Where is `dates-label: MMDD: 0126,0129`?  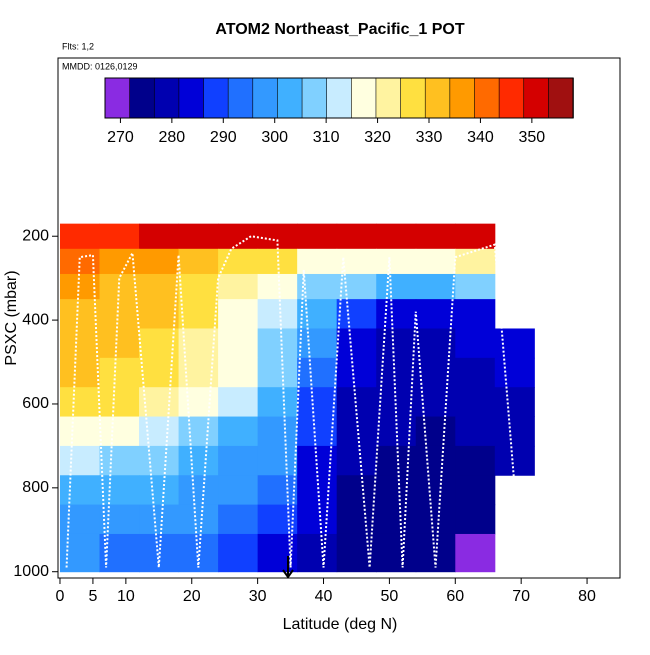
dates-label: MMDD: 0126,0129 is located at coordinates (100, 66).